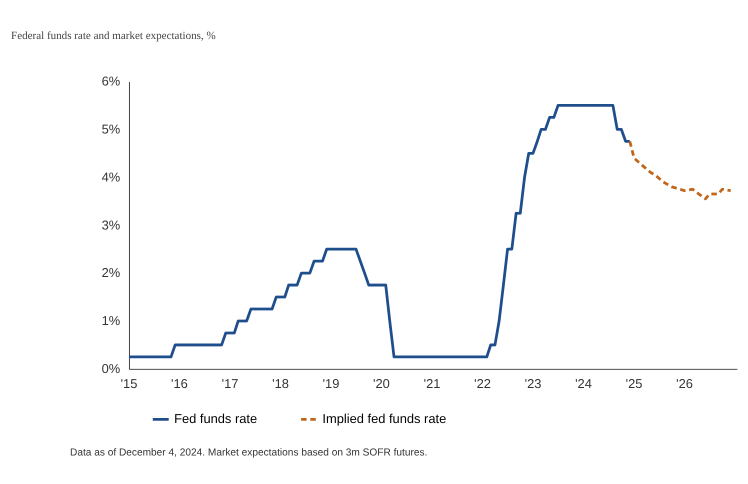  I want to click on text: Data as of December 4, 2024. Market expectations based on 3m SOFR futures., so click(249, 452).